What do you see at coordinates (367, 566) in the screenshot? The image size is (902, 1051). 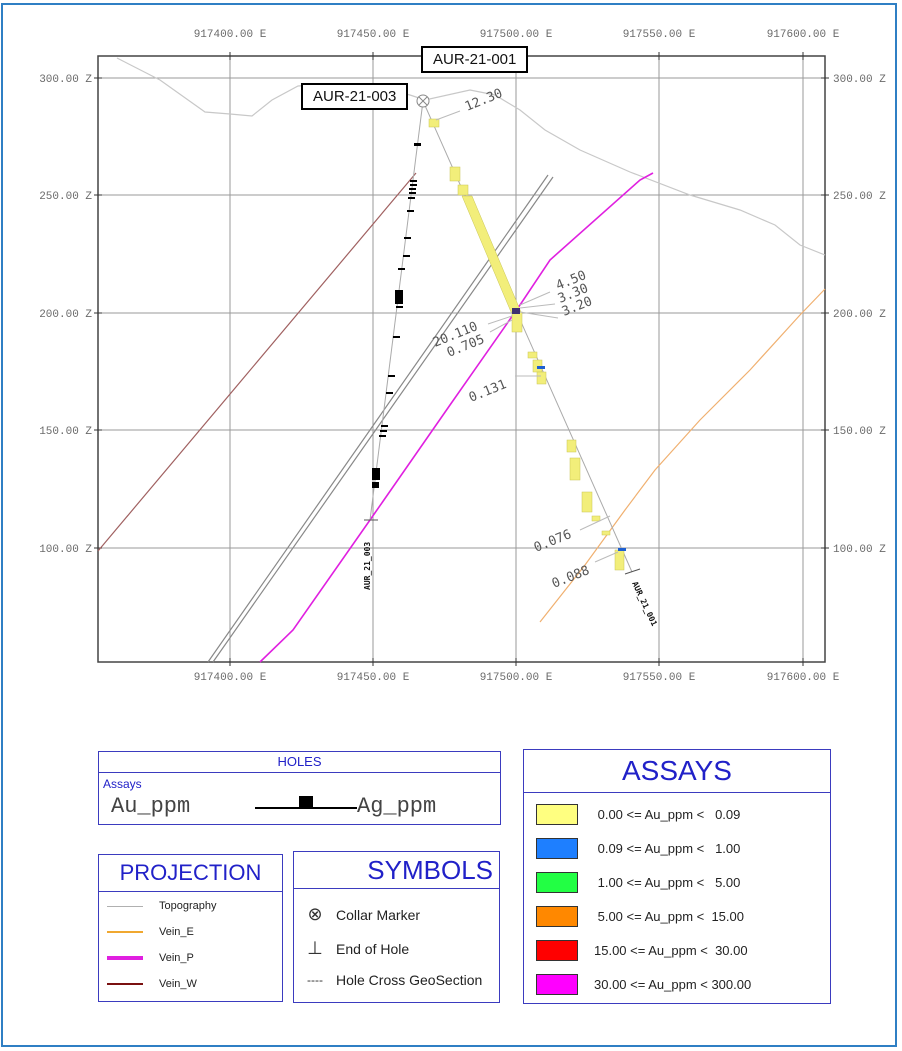 I see `hole-label-aur-21-003: AUR_21_003` at bounding box center [367, 566].